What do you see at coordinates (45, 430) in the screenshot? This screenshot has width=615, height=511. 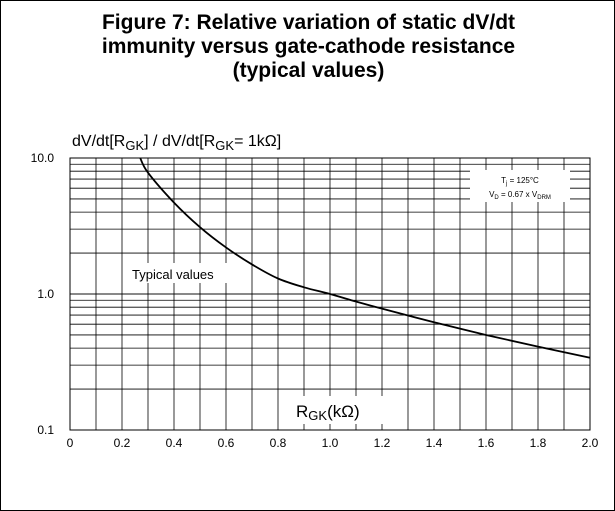 I see `y-tick-label: 0.1` at bounding box center [45, 430].